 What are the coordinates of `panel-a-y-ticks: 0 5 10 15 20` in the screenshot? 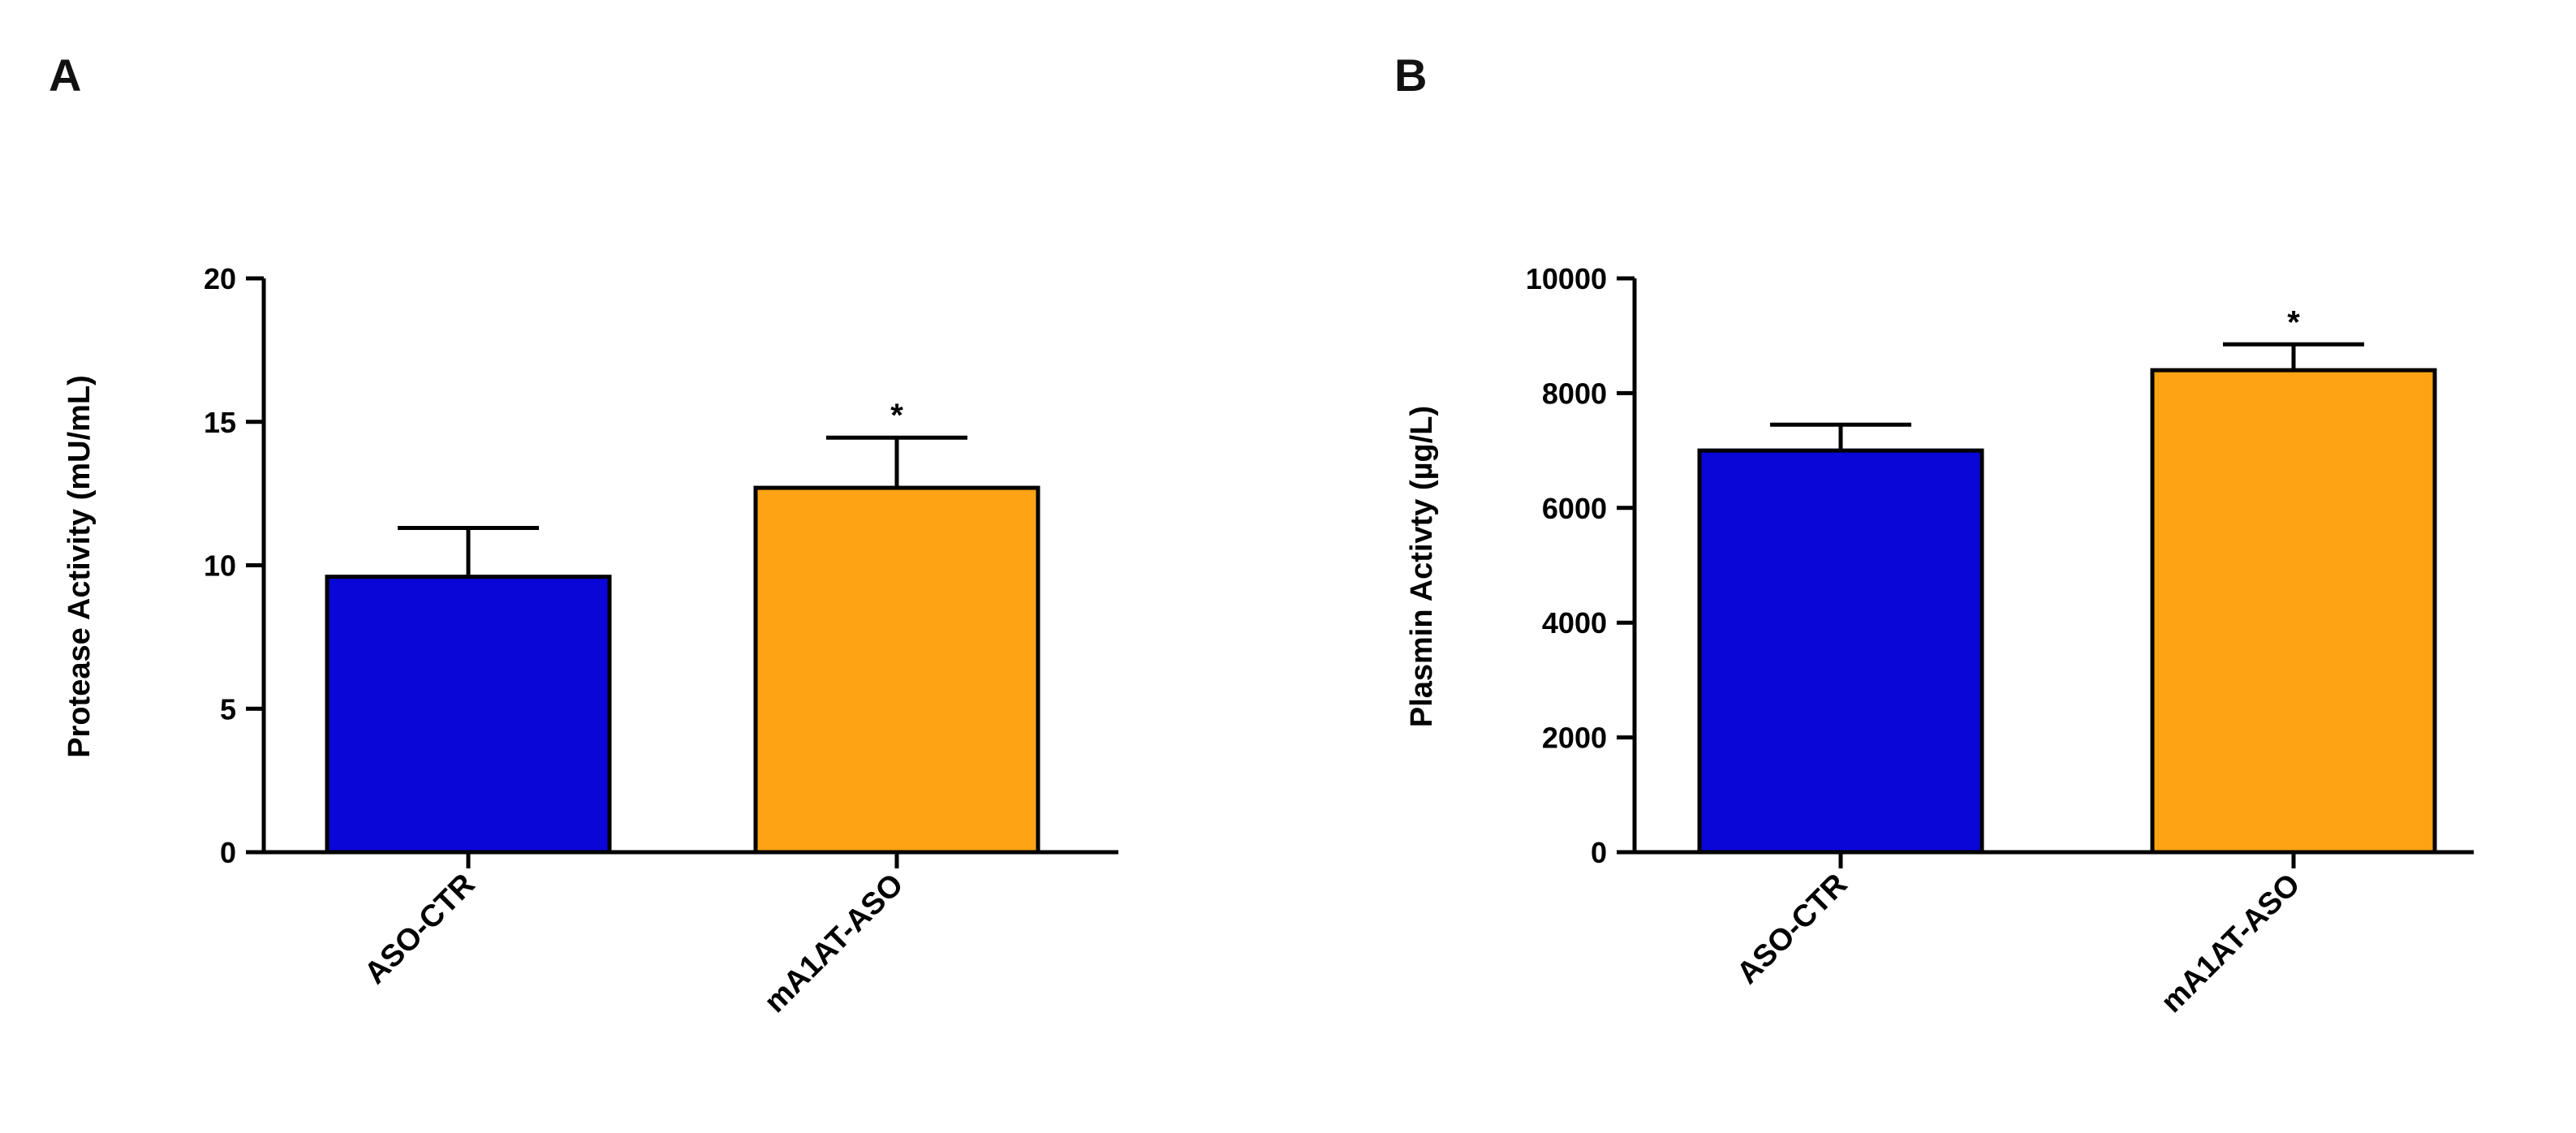 It's located at (234, 565).